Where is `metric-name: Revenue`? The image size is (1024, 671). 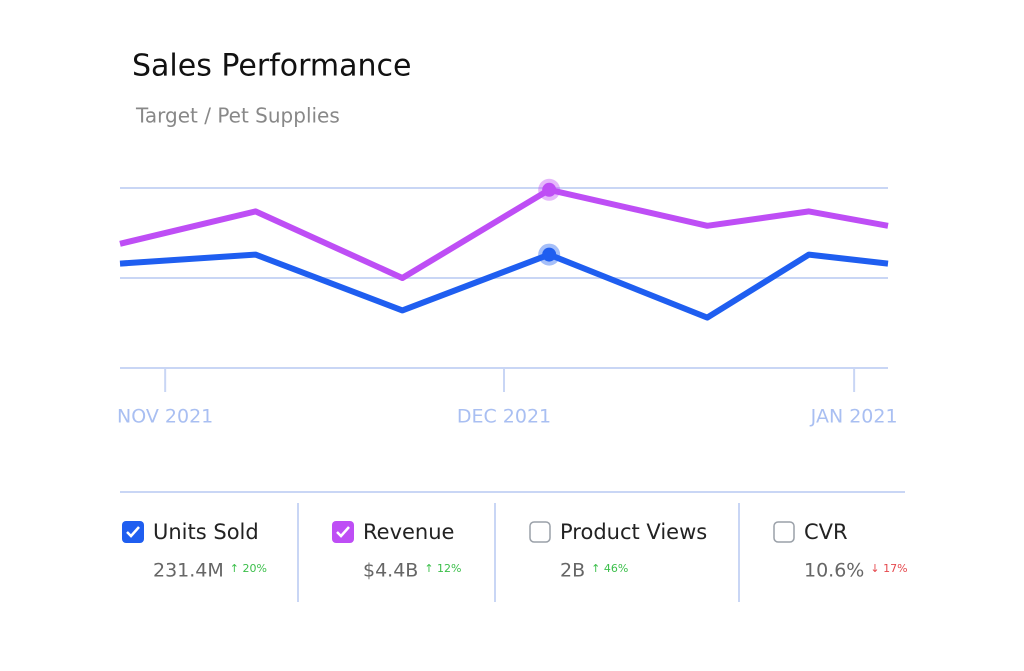
metric-name: Revenue is located at coordinates (408, 532).